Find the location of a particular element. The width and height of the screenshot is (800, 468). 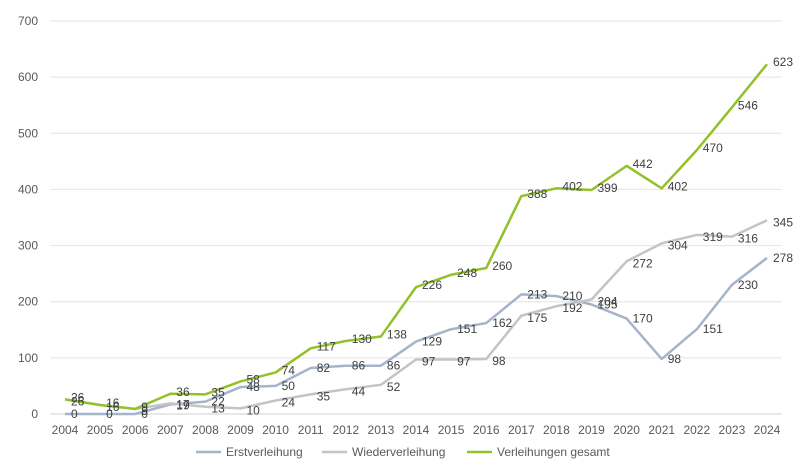

x-tick-label: 2009 is located at coordinates (240, 430).